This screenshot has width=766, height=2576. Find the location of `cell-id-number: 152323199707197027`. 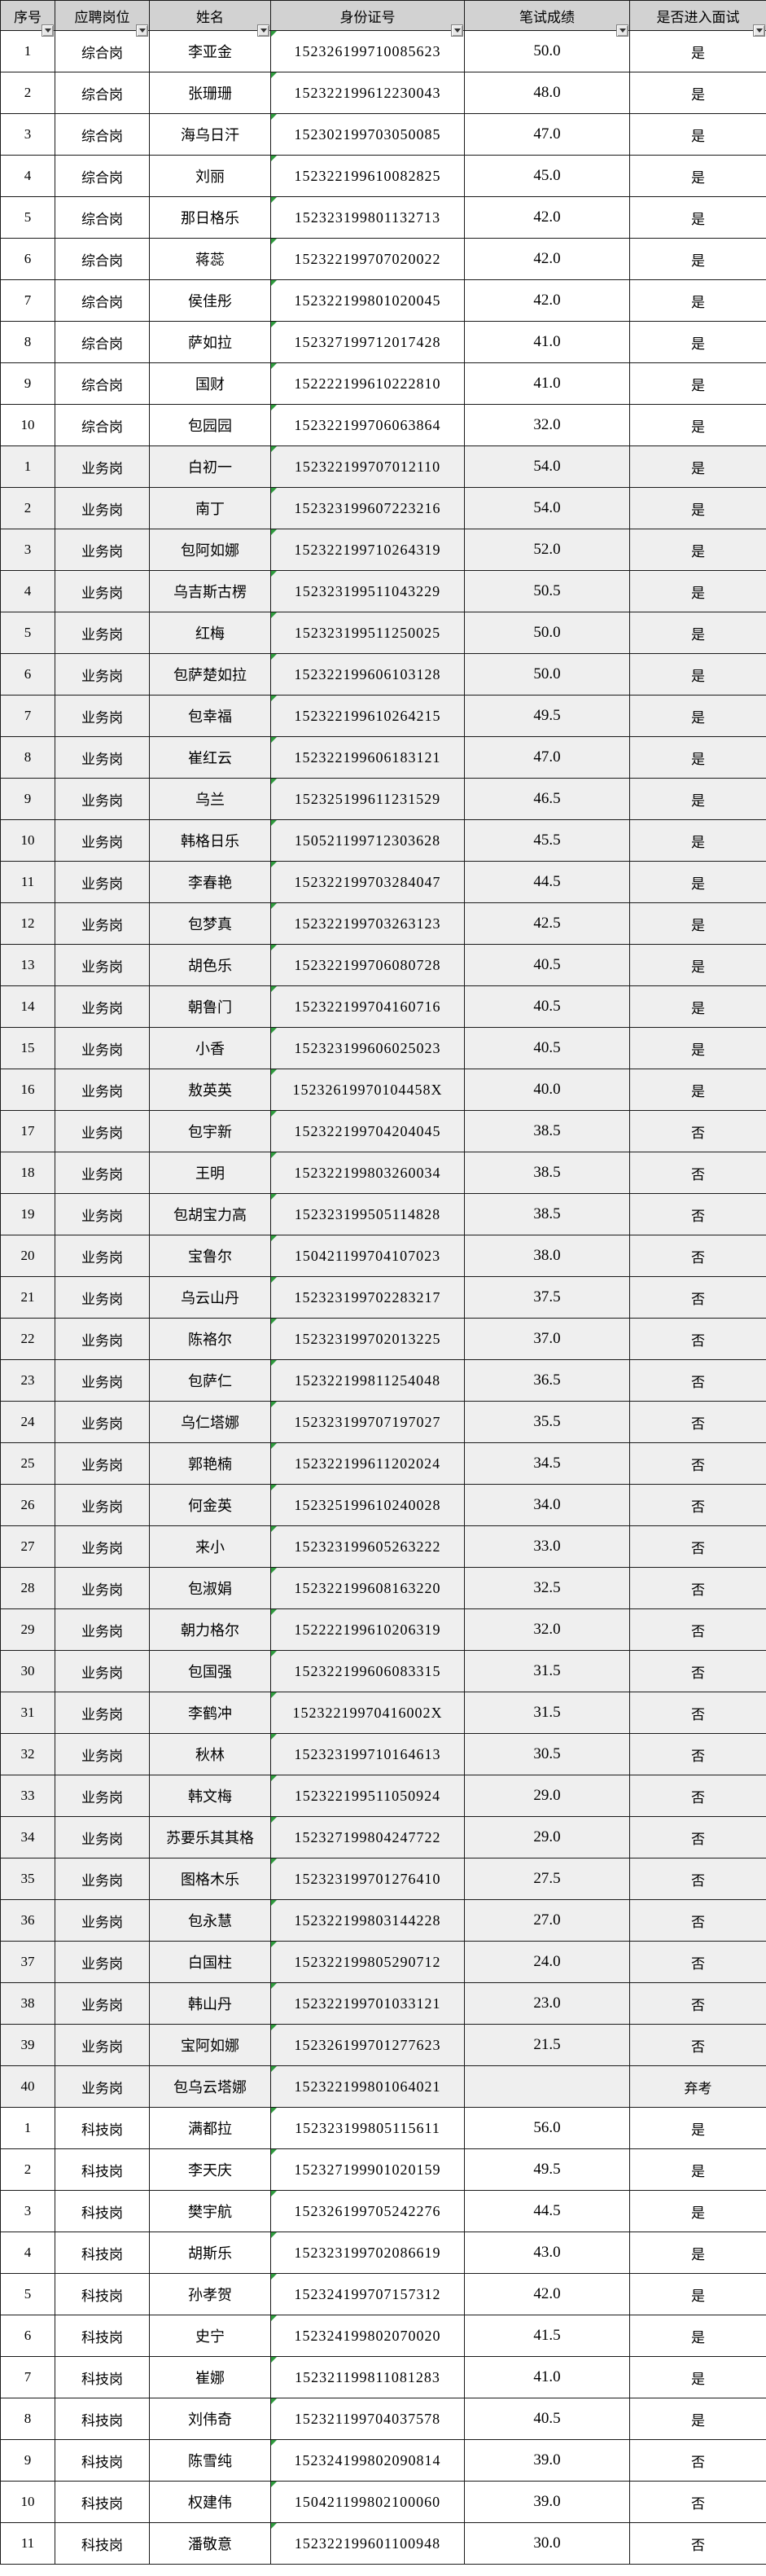

cell-id-number: 152323199707197027 is located at coordinates (367, 1422).